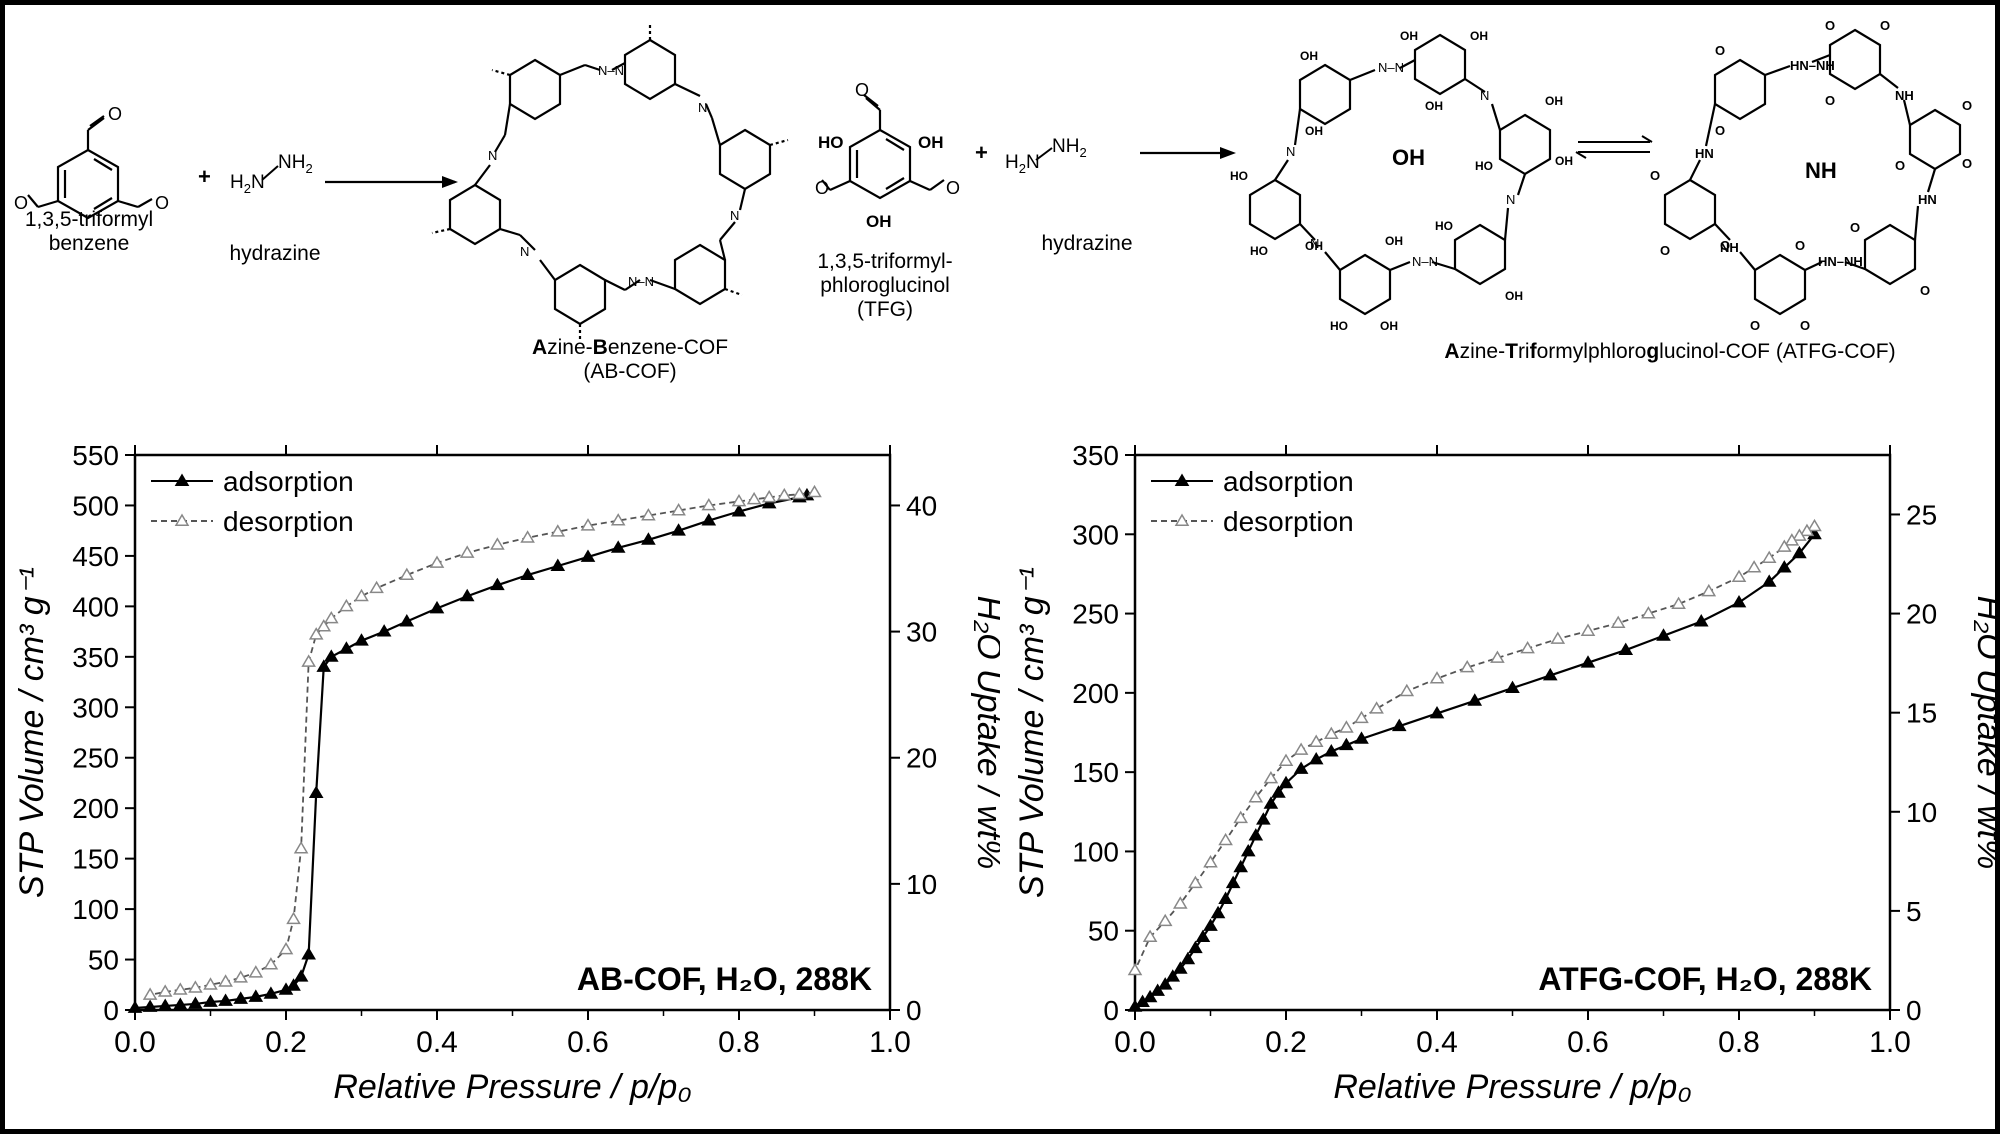  What do you see at coordinates (1921, 514) in the screenshot?
I see `y2-tick-label: 25` at bounding box center [1921, 514].